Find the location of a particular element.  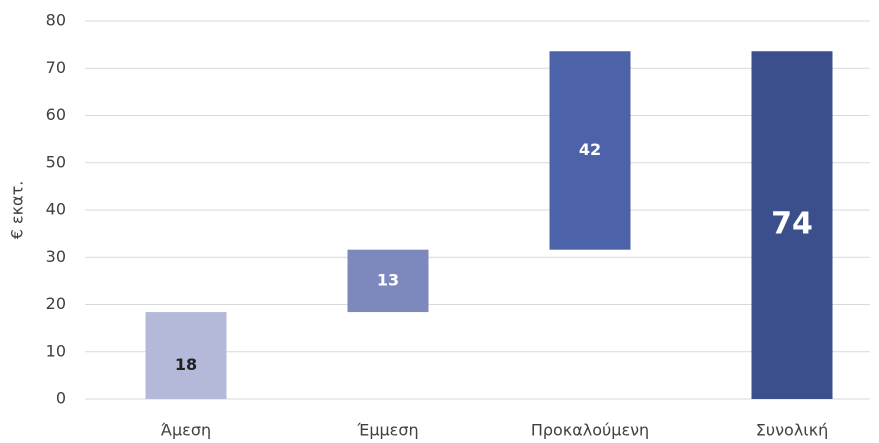

x-tick-label: Προκαλούμενη is located at coordinates (590, 430).